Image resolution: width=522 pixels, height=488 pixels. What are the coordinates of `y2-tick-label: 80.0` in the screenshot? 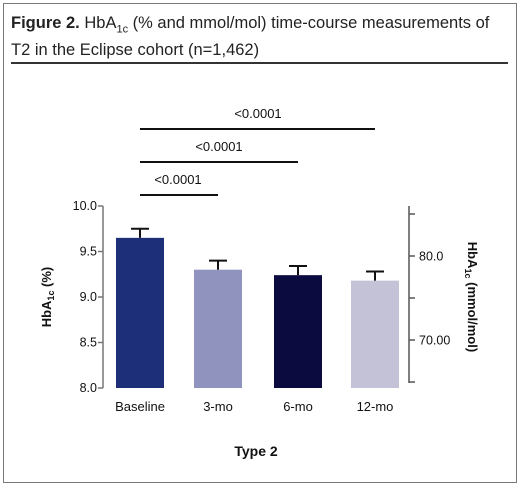 It's located at (431, 257).